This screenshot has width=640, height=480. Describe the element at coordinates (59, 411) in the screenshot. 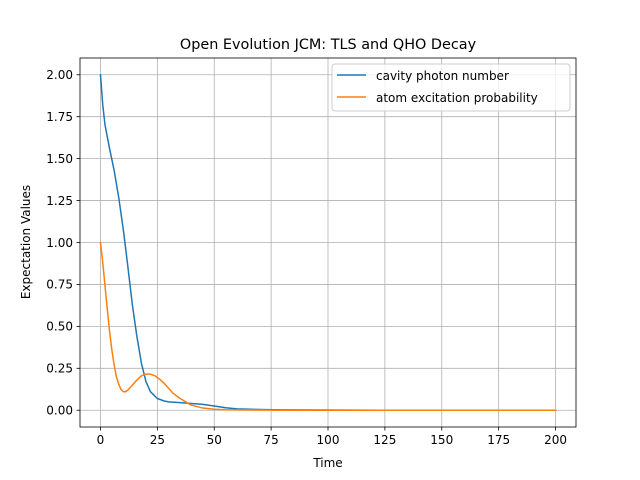

I see `y-tick-label: 0.00` at that location.